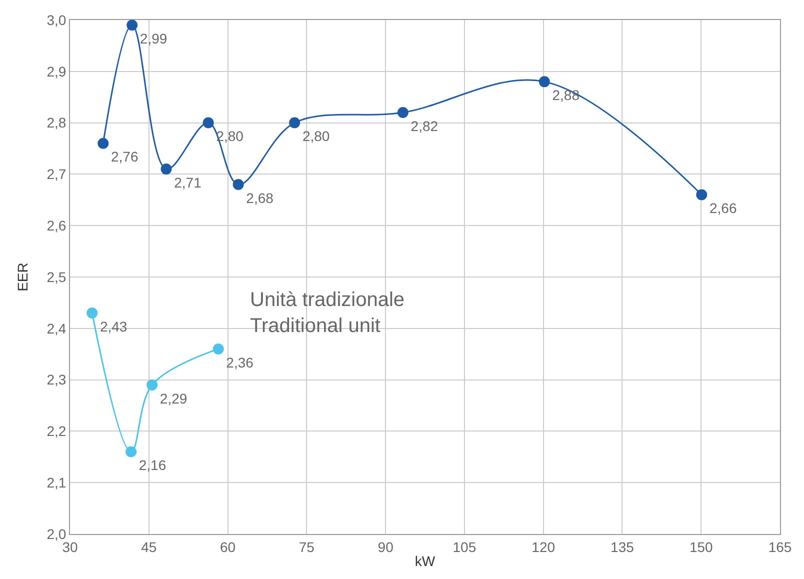 Image resolution: width=804 pixels, height=579 pixels. I want to click on x-tick-label: 165, so click(780, 546).